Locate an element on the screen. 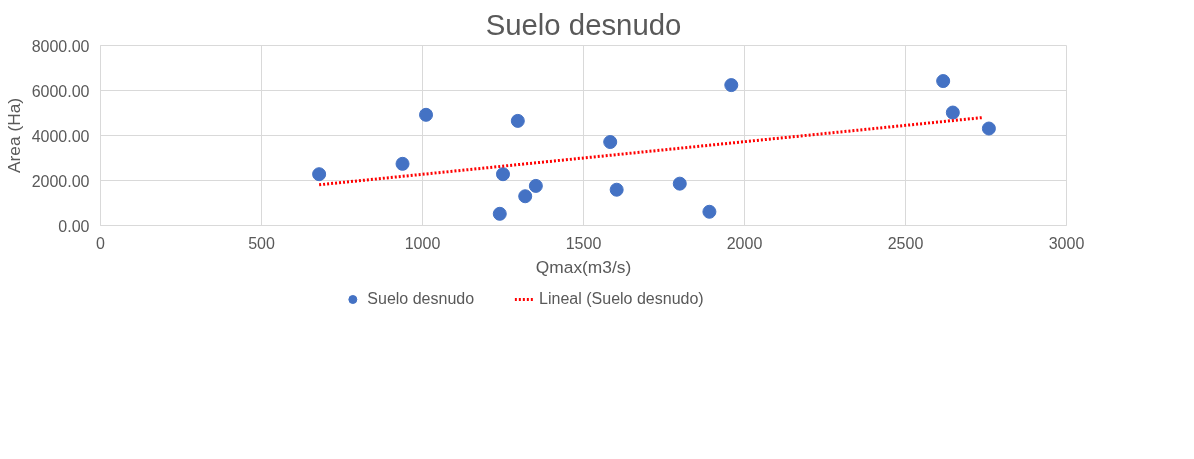 The height and width of the screenshot is (459, 1194). y-axis-title: Area (Ha) is located at coordinates (13, 135).